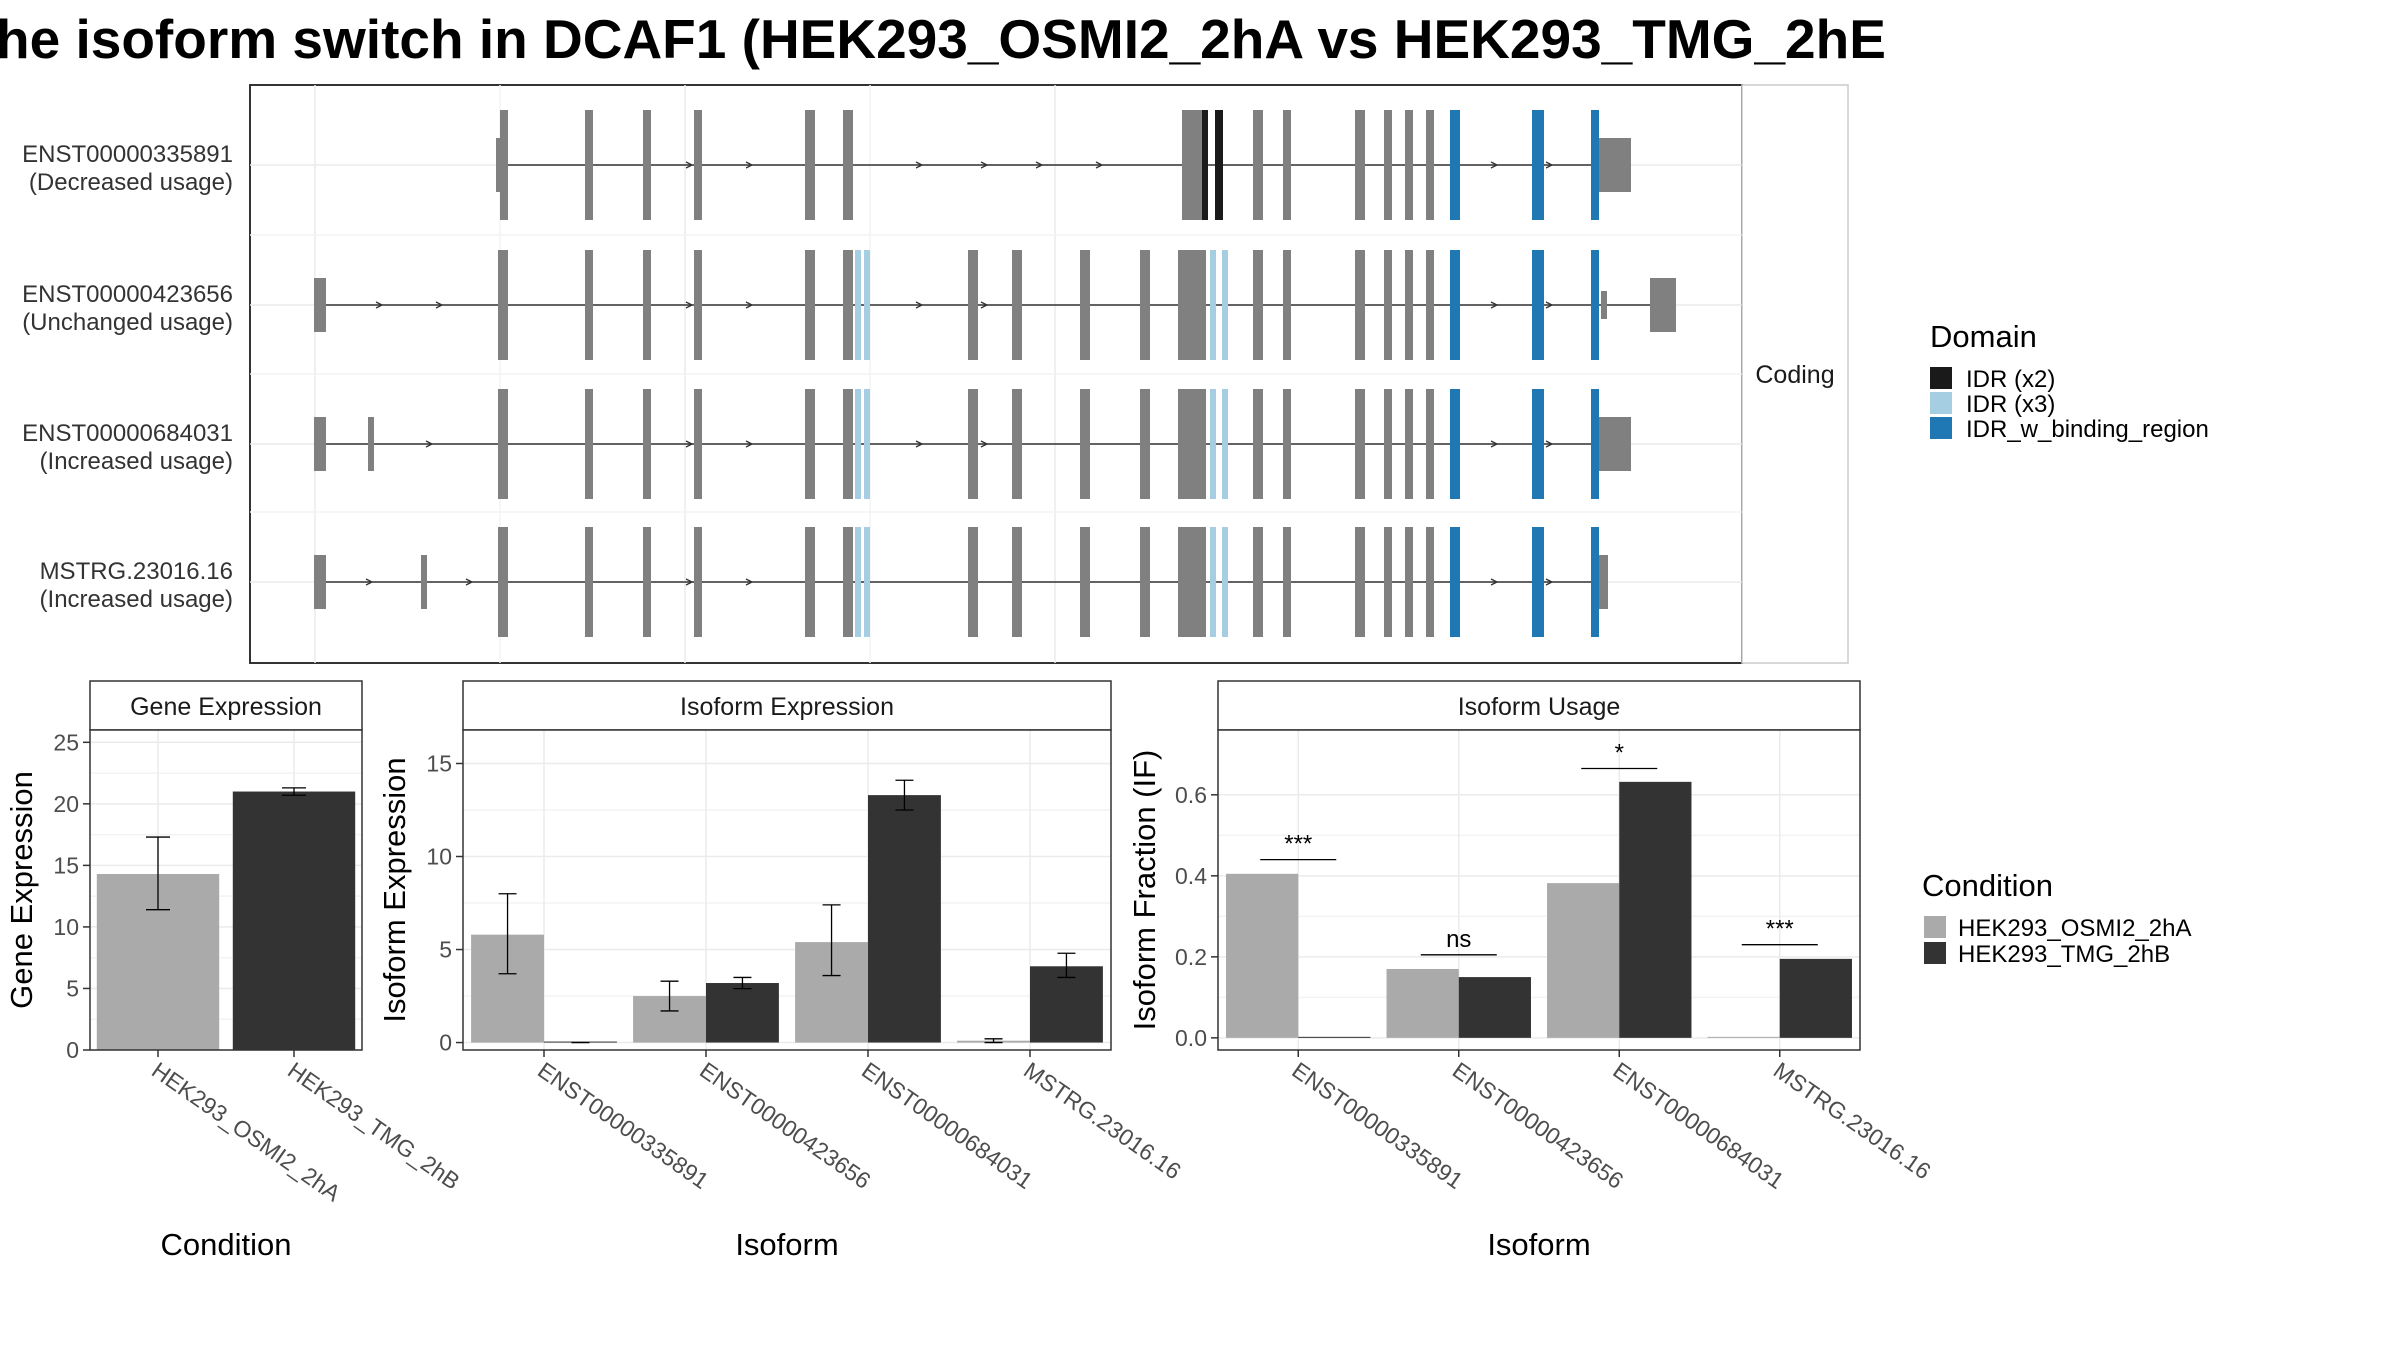 Image resolution: width=2400 pixels, height=1350 pixels. I want to click on y-tick-label: 20, so click(66, 804).